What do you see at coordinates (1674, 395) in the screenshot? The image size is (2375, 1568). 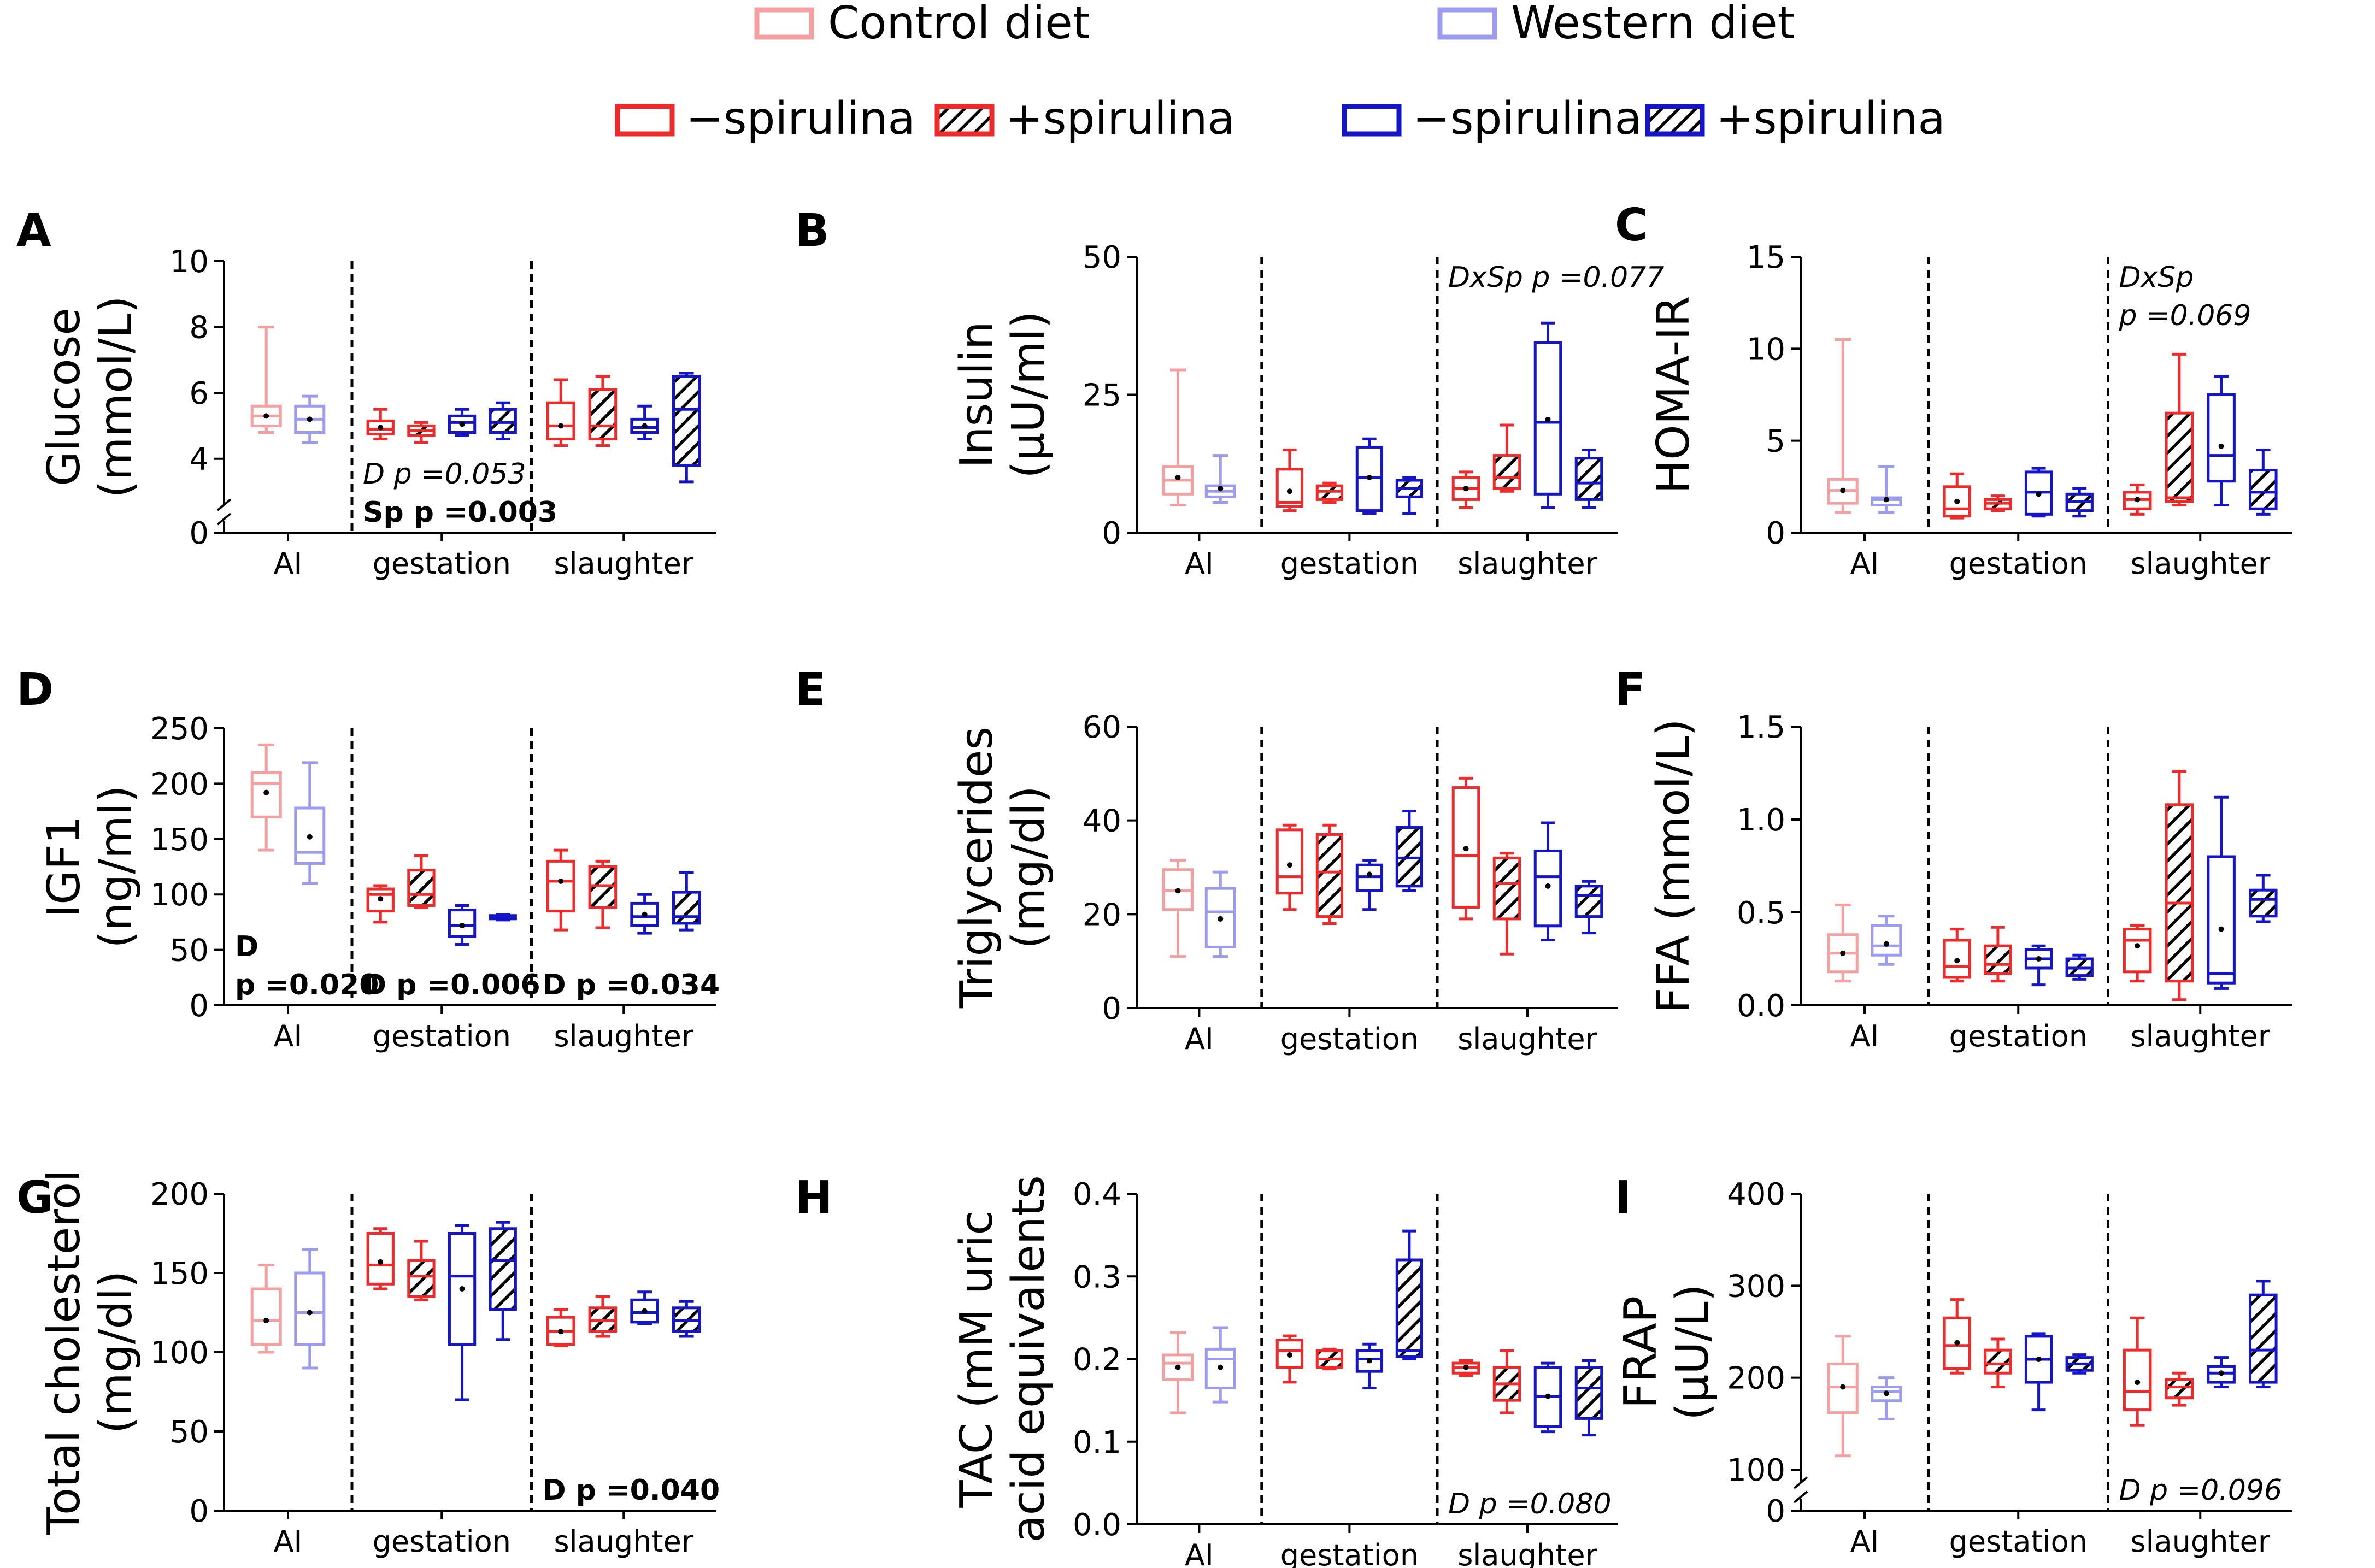 I see `y-axis-label: HOMA-IR` at bounding box center [1674, 395].